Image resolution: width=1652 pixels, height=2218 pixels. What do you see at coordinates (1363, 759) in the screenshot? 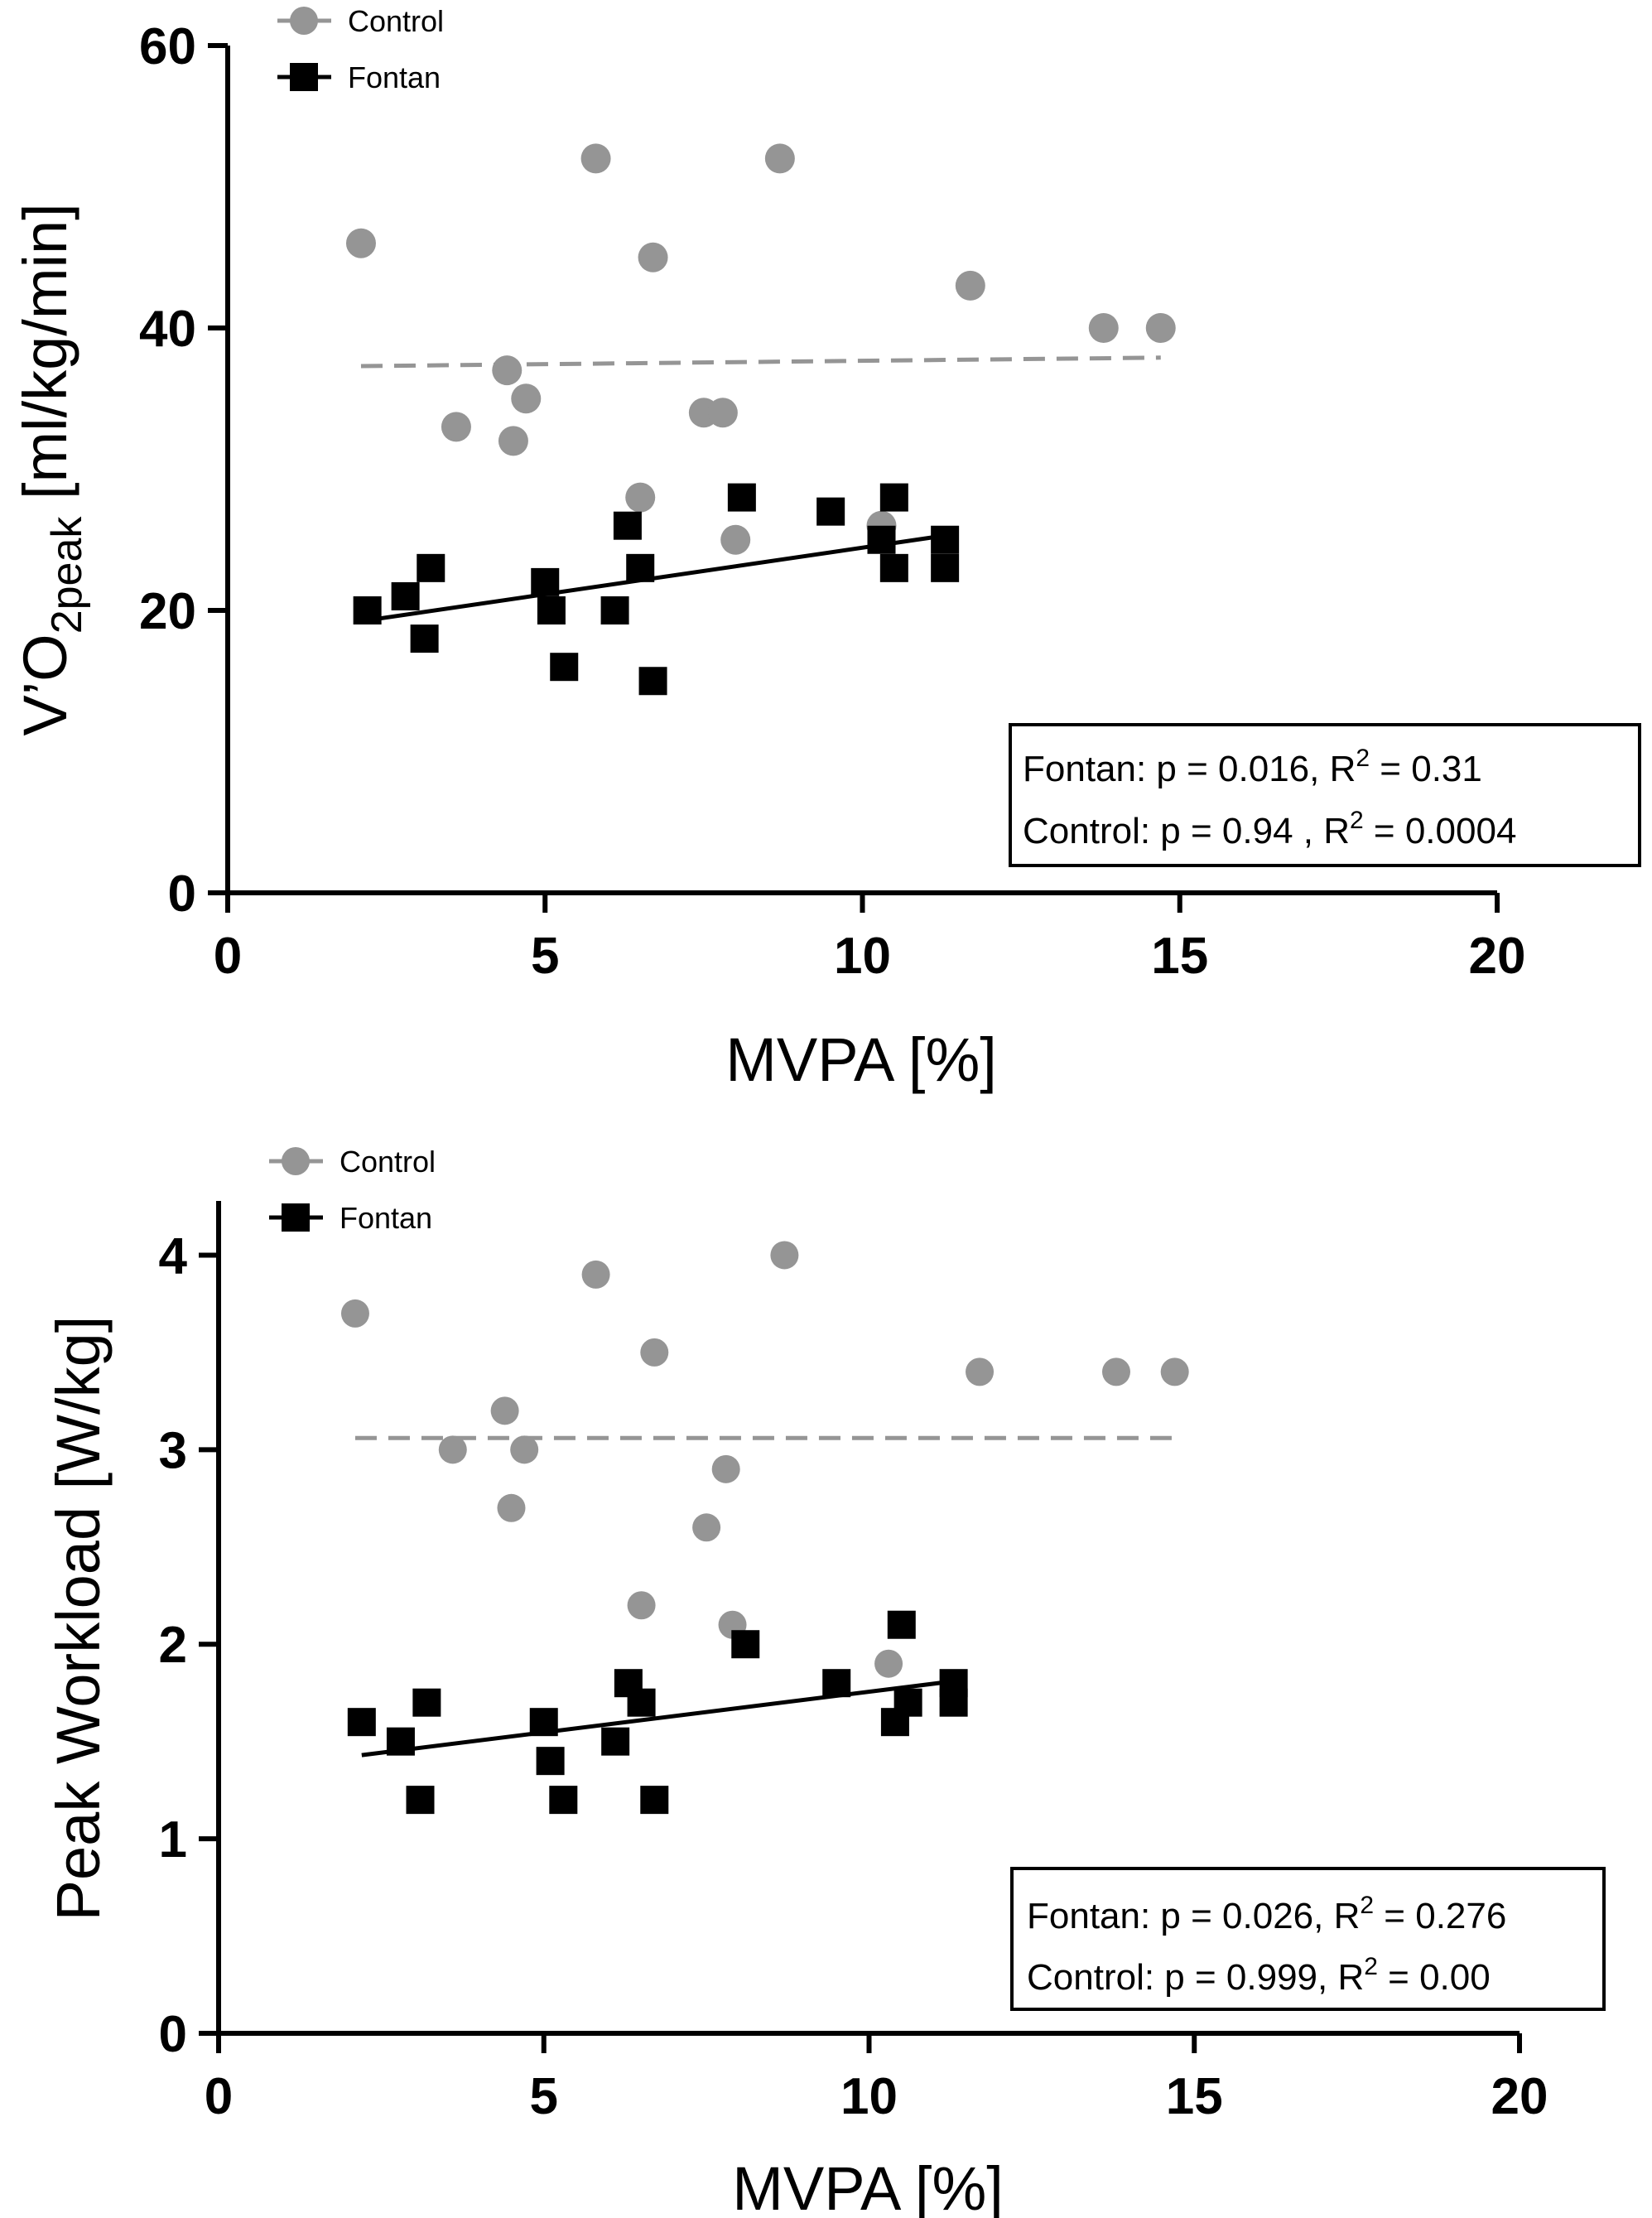
I see `stats-1-fontan-sup: 2` at bounding box center [1363, 759].